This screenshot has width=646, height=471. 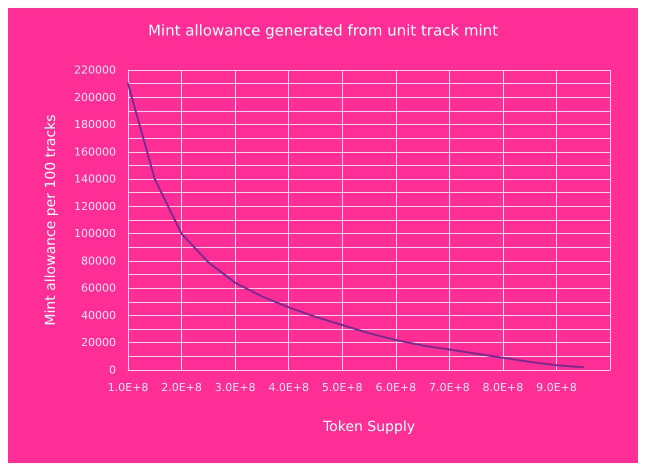 What do you see at coordinates (556, 387) in the screenshot?
I see `x-tick-label: 9.0E+8` at bounding box center [556, 387].